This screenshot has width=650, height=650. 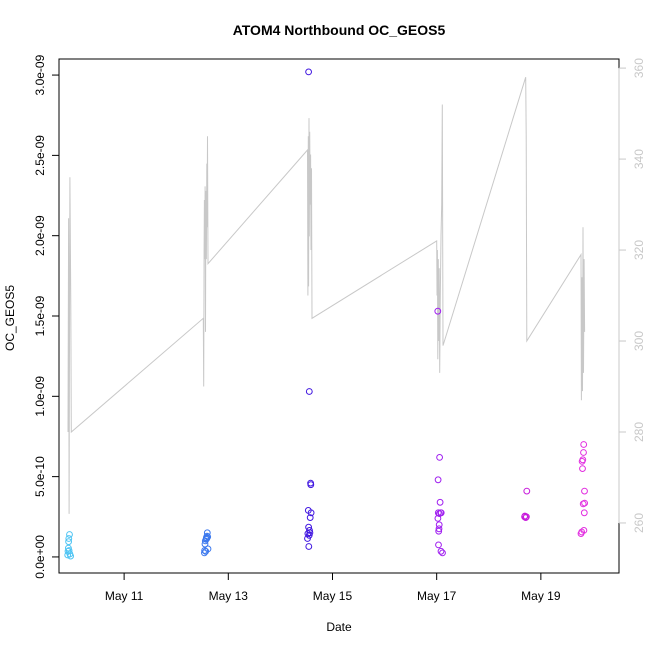 I want to click on y2-tick-label: 280, so click(x=639, y=432).